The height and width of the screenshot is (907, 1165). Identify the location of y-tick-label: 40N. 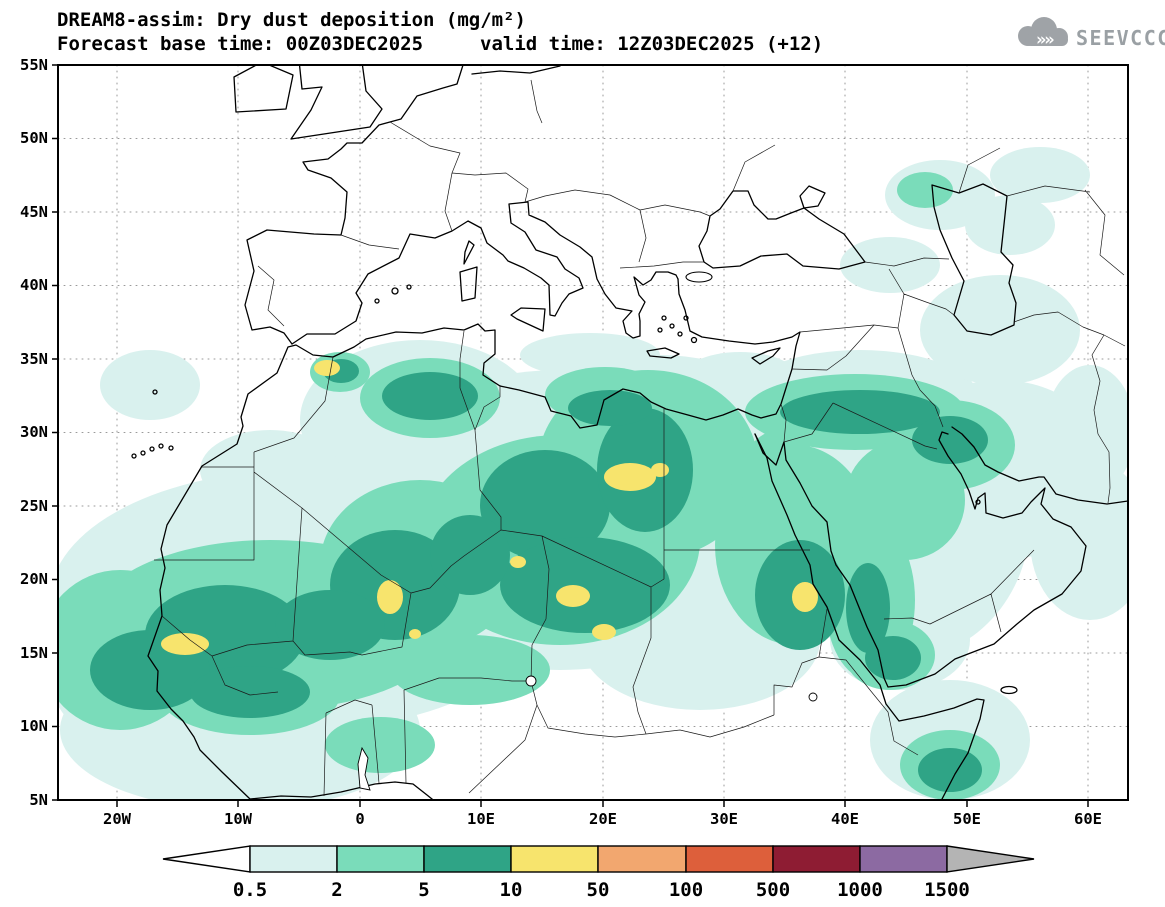
(34, 285).